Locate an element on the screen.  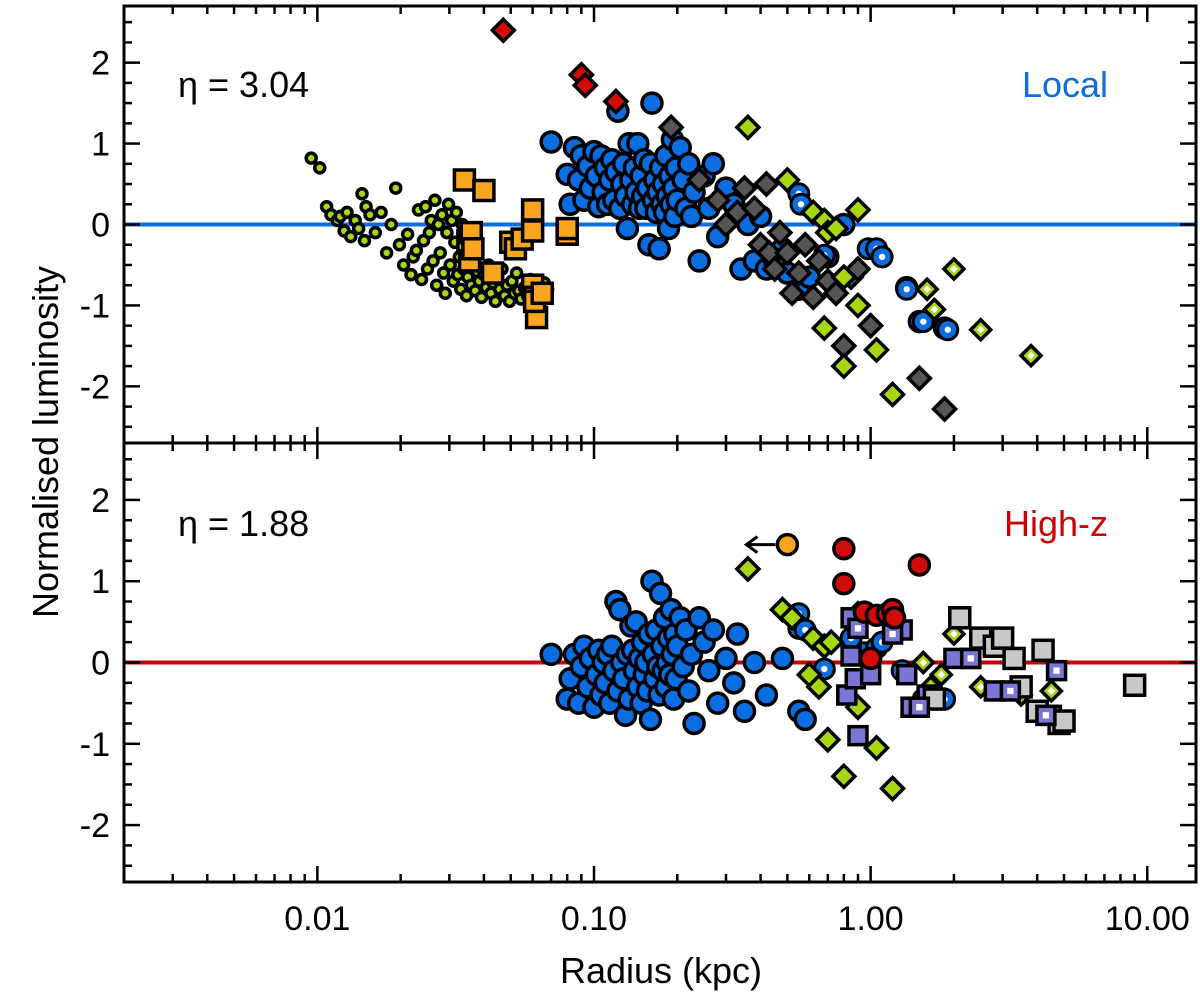
y-tick-label: -2 is located at coordinates (95, 826).